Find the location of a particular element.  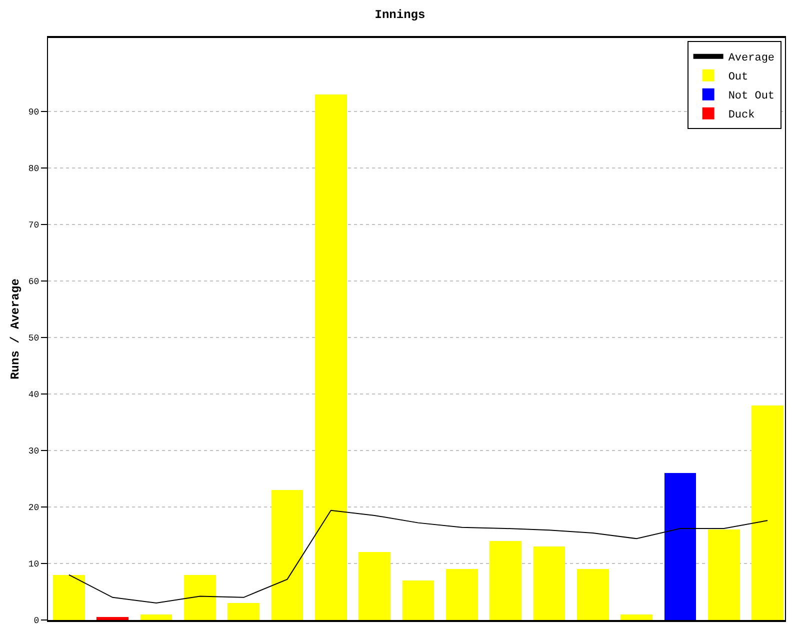

y-tick-label: 40 is located at coordinates (34, 395).